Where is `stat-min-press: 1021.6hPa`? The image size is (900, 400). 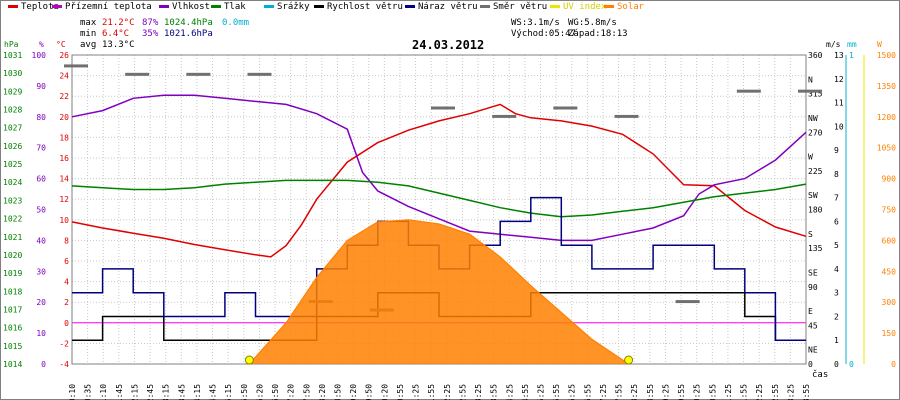
stat-min-press: 1021.6hPa is located at coordinates (188, 34).